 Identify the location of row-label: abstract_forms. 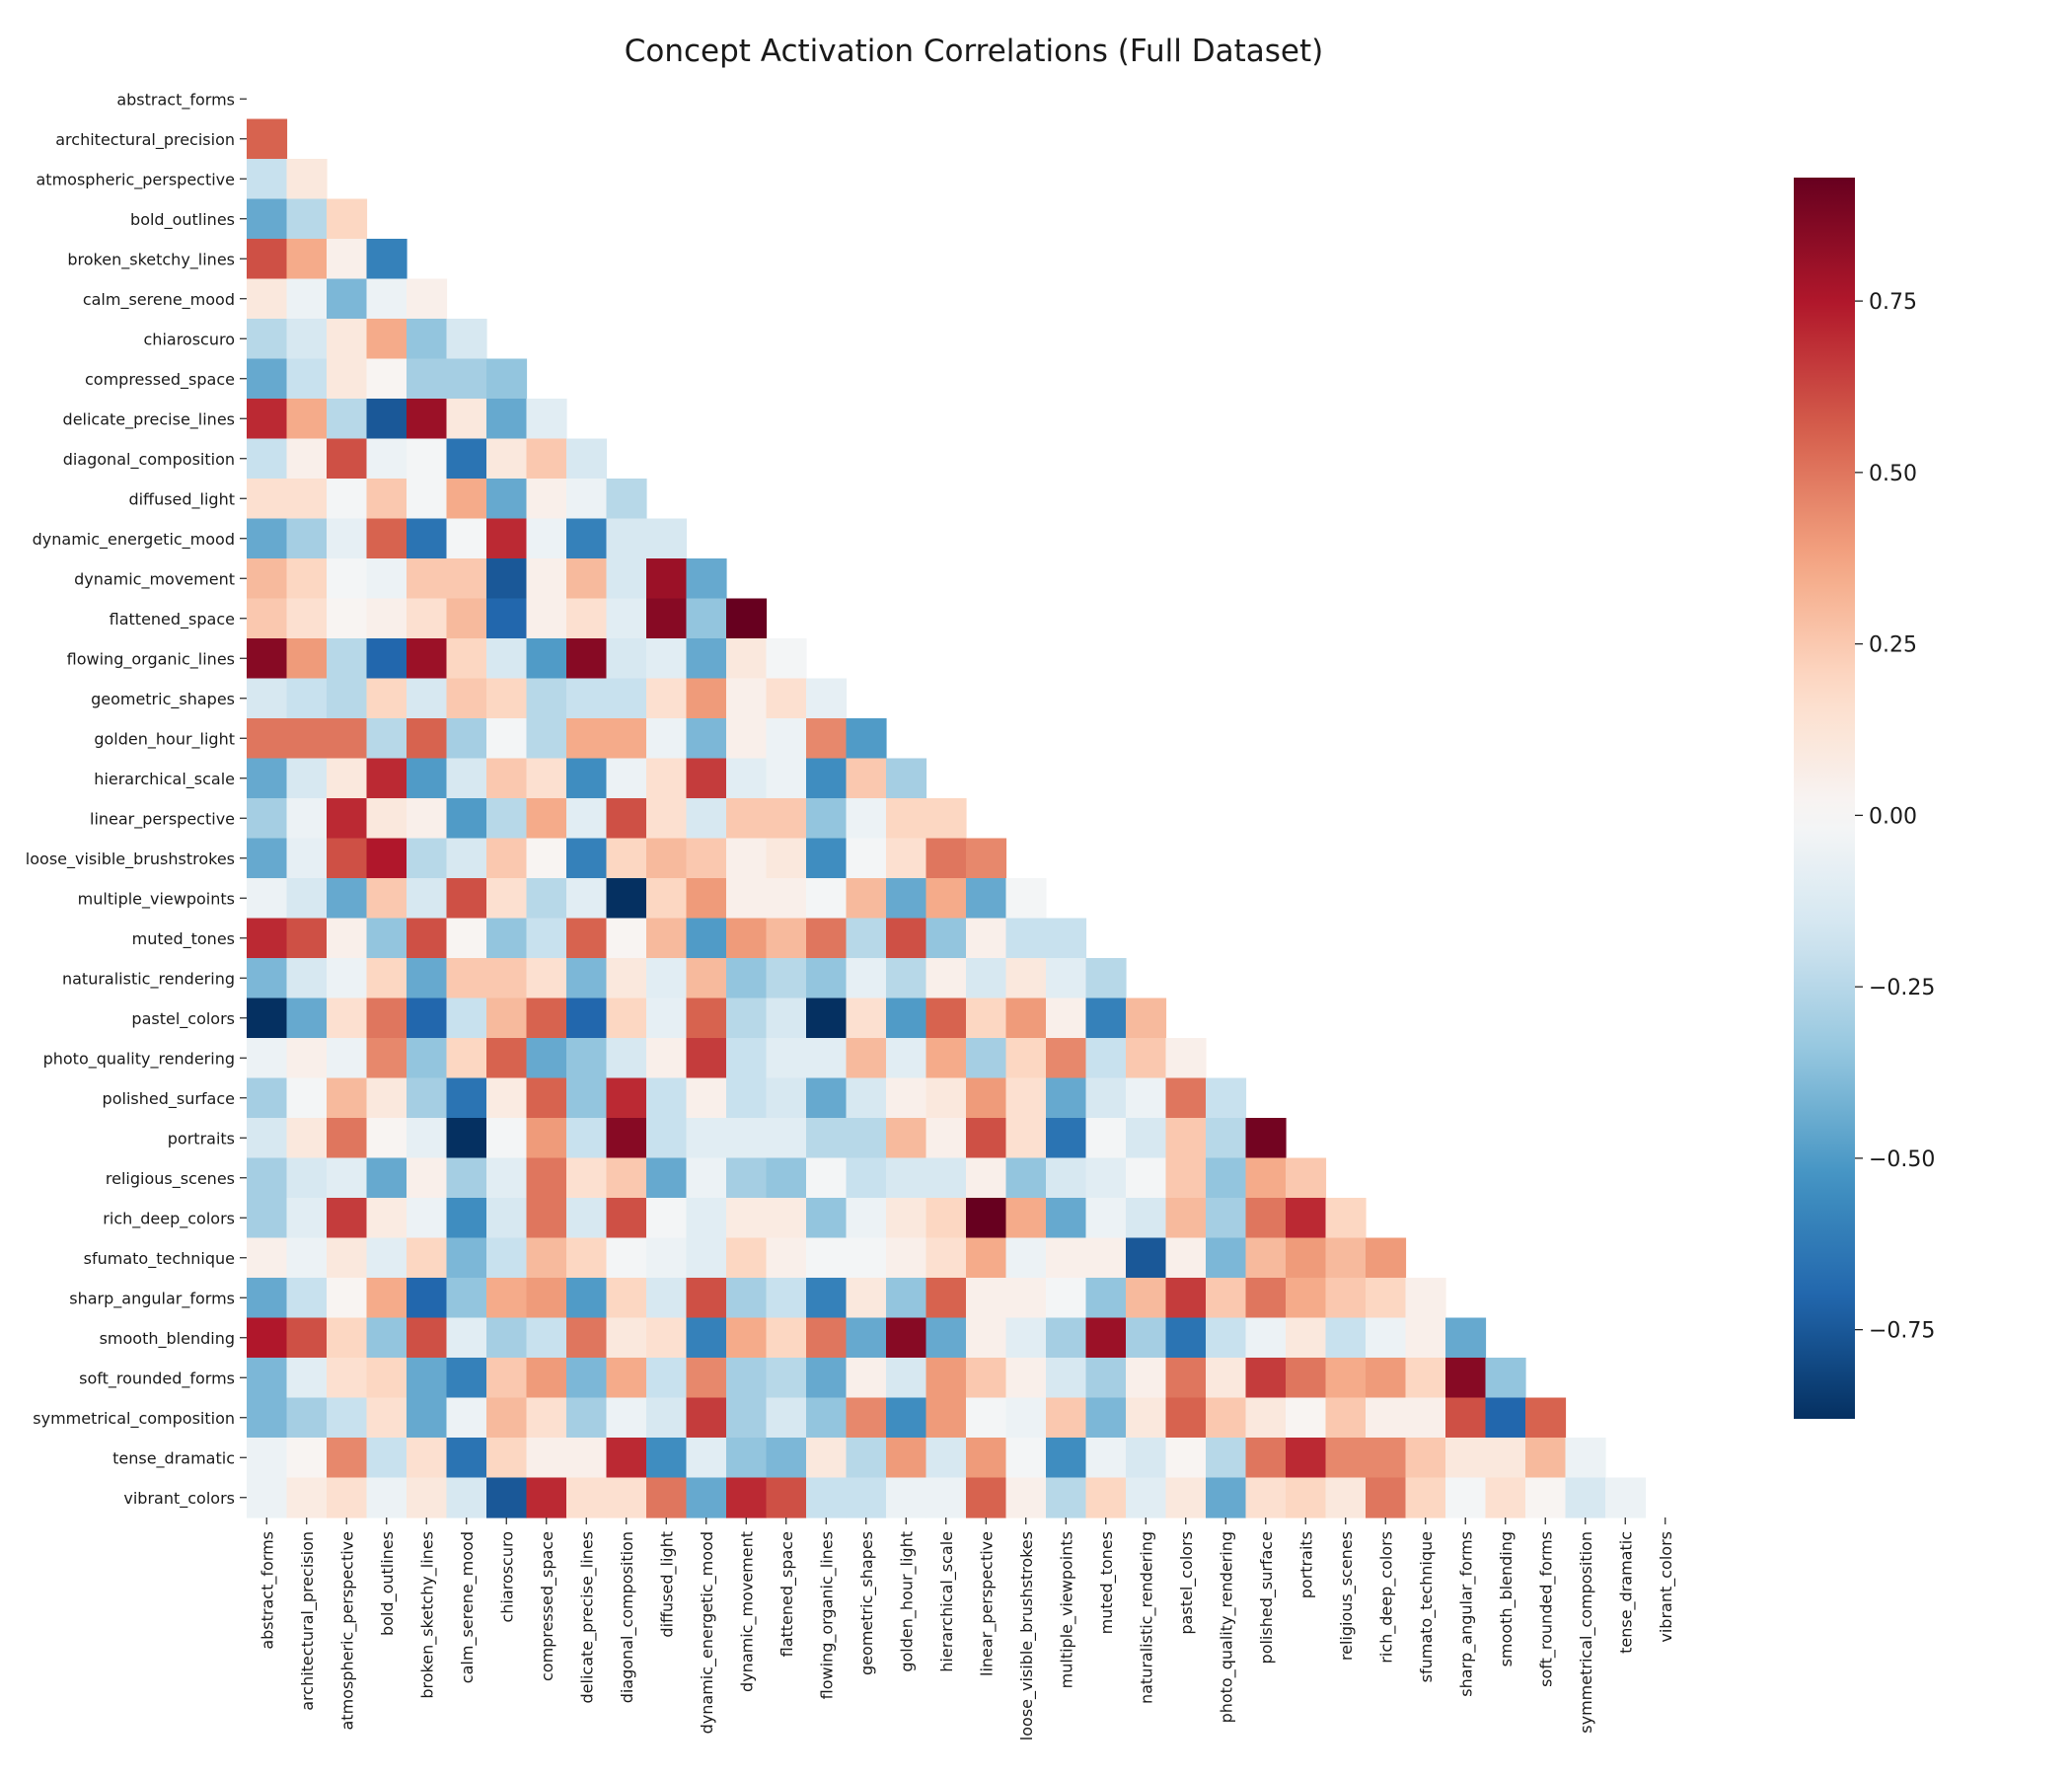
(176, 100).